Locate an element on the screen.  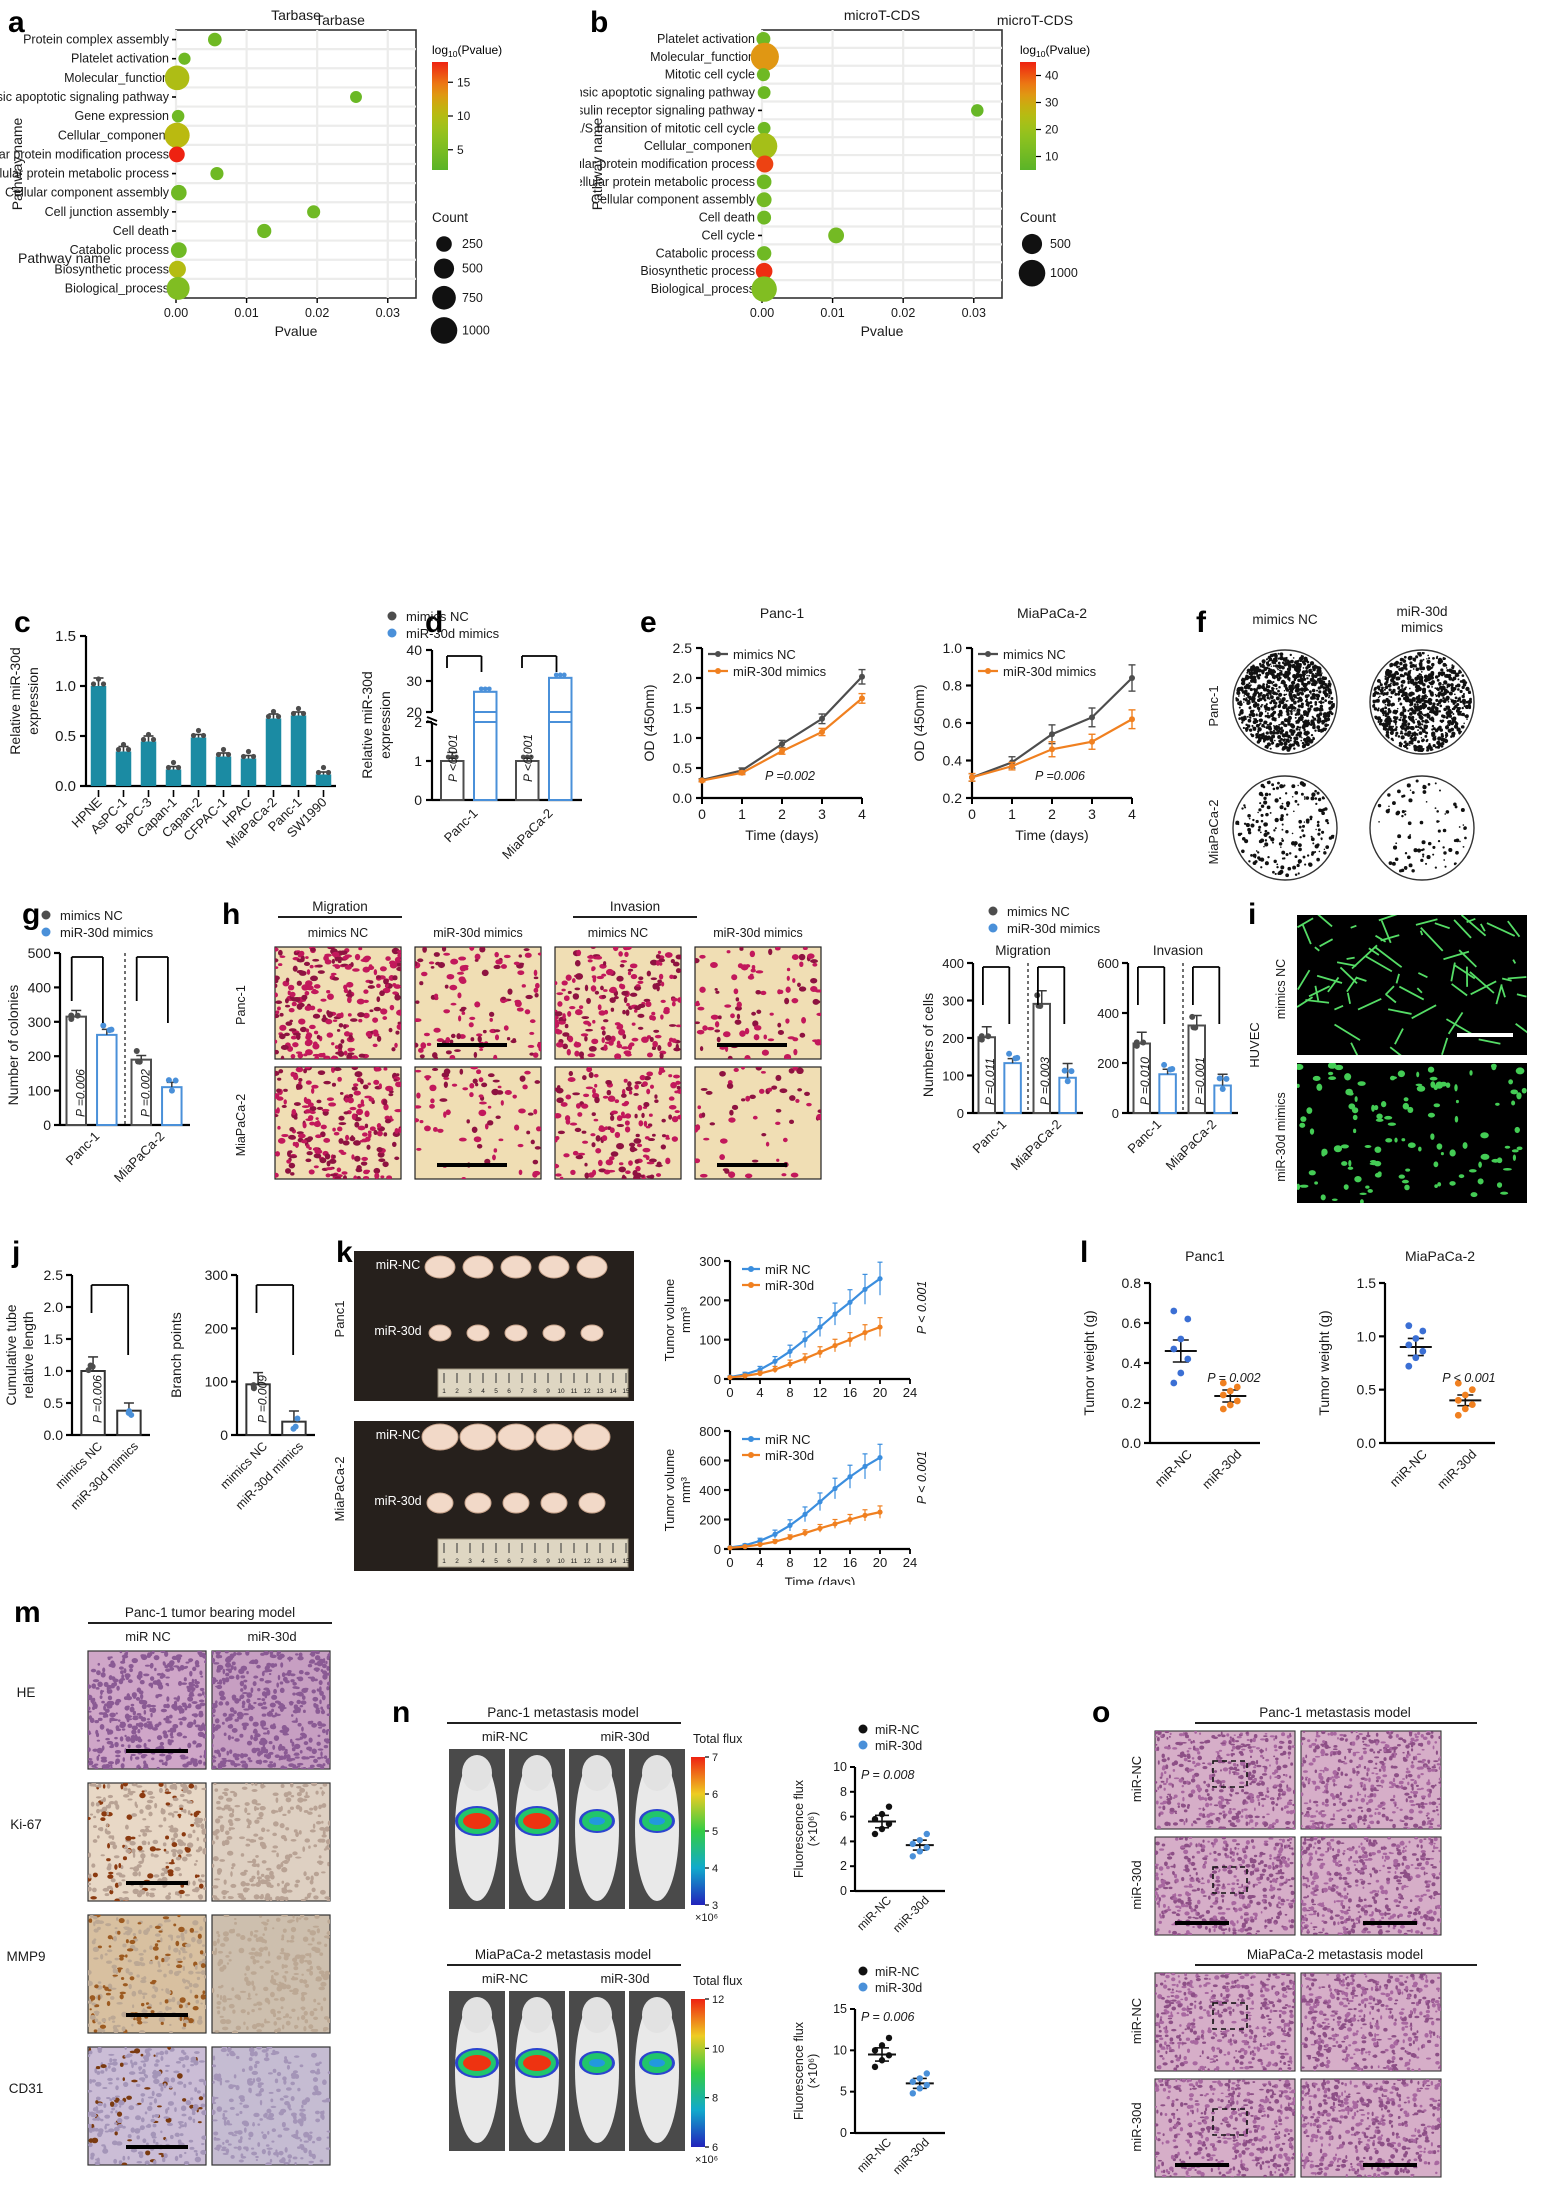
y-tick-label: Gene expression is located at coordinates (121, 116).